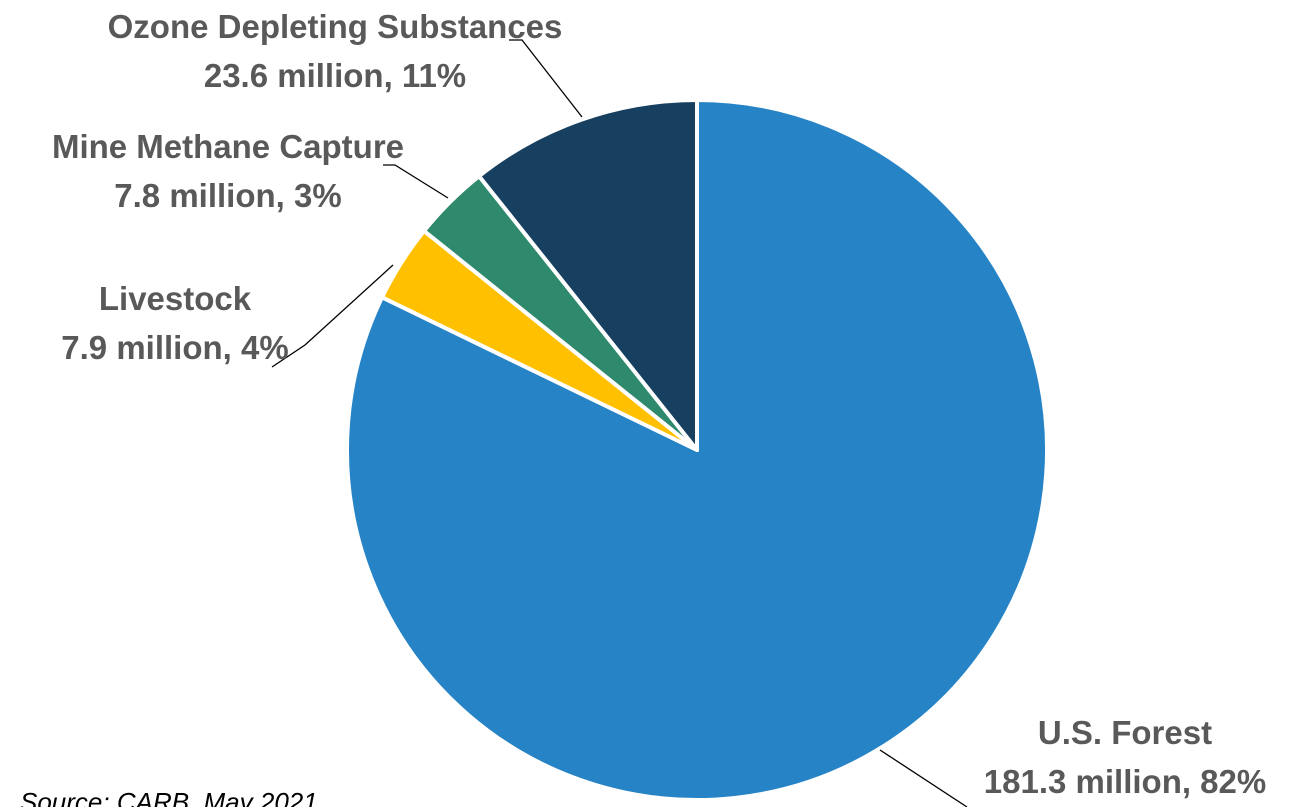  I want to click on slice-value-label-livestock: 7.9 million, 4%, so click(174, 347).